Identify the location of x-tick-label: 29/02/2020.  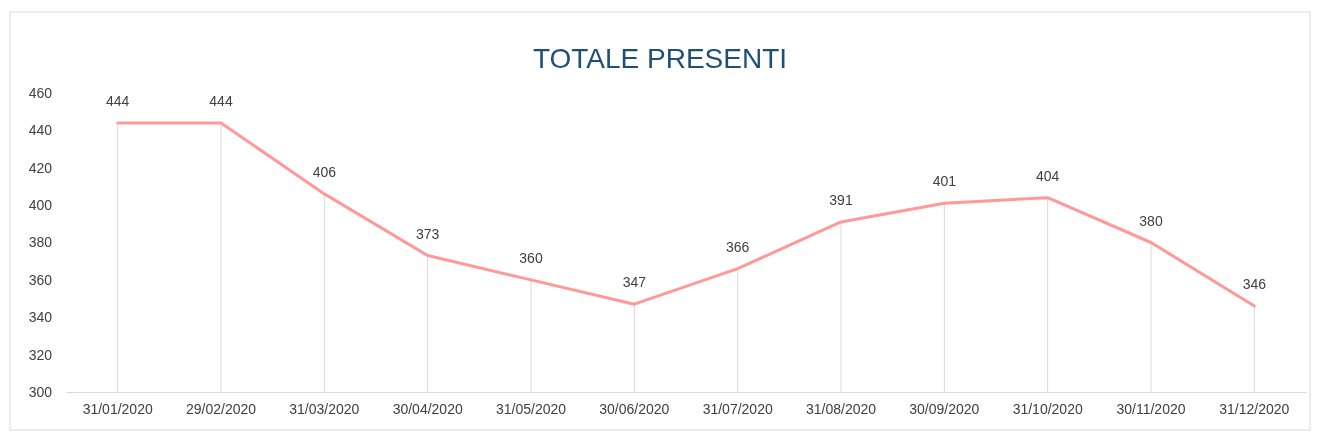
(221, 408).